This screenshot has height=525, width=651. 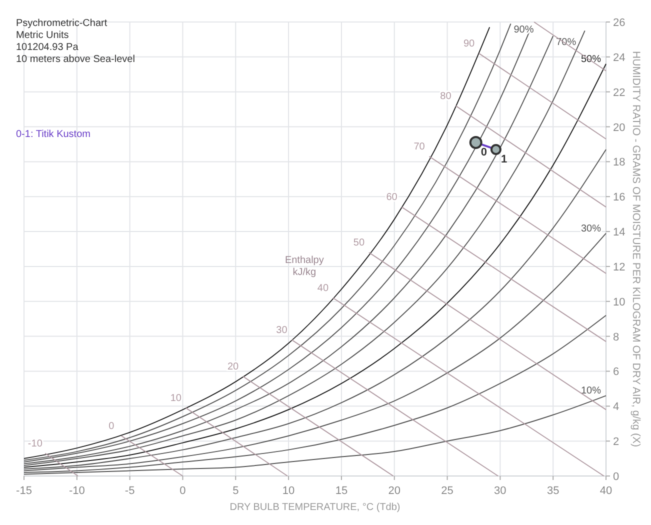 What do you see at coordinates (35, 444) in the screenshot?
I see `series-label: -10` at bounding box center [35, 444].